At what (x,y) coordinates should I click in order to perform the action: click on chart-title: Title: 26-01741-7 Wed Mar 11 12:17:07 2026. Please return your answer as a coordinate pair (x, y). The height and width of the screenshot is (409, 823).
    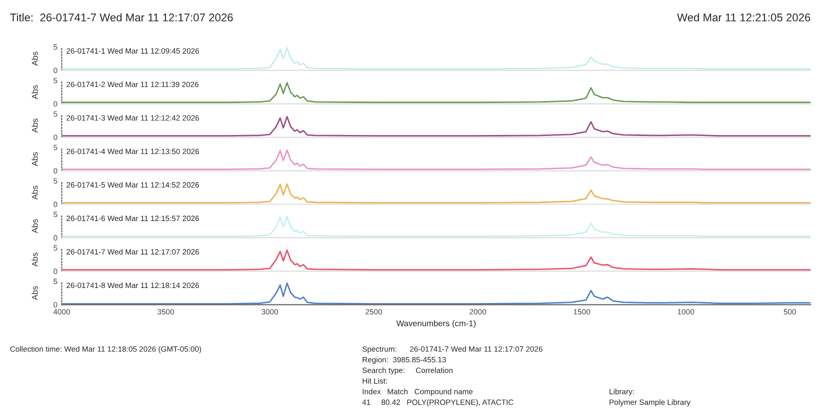
    Looking at the image, I should click on (121, 17).